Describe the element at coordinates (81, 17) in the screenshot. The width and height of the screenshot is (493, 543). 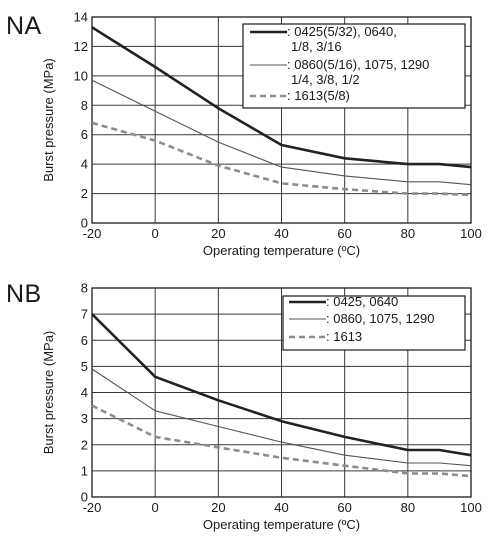
I see `y-tick-label: 14` at that location.